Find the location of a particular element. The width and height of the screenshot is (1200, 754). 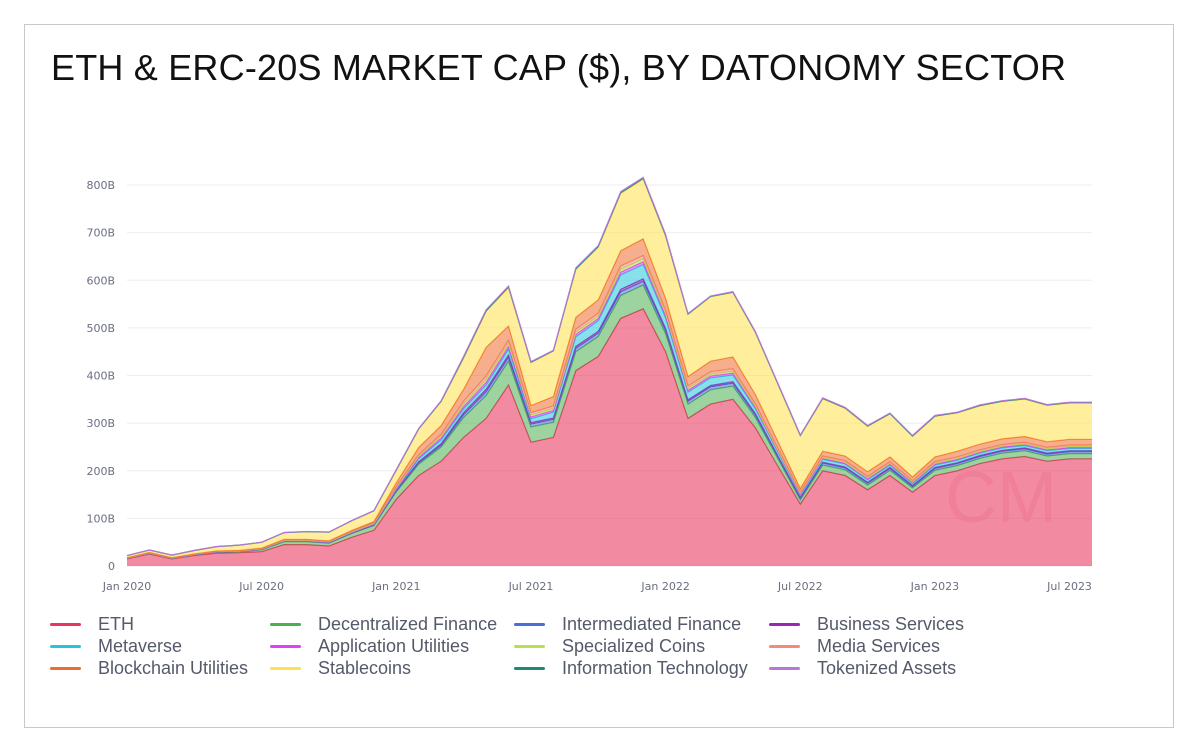

y-tick-label: 400B is located at coordinates (100, 376).